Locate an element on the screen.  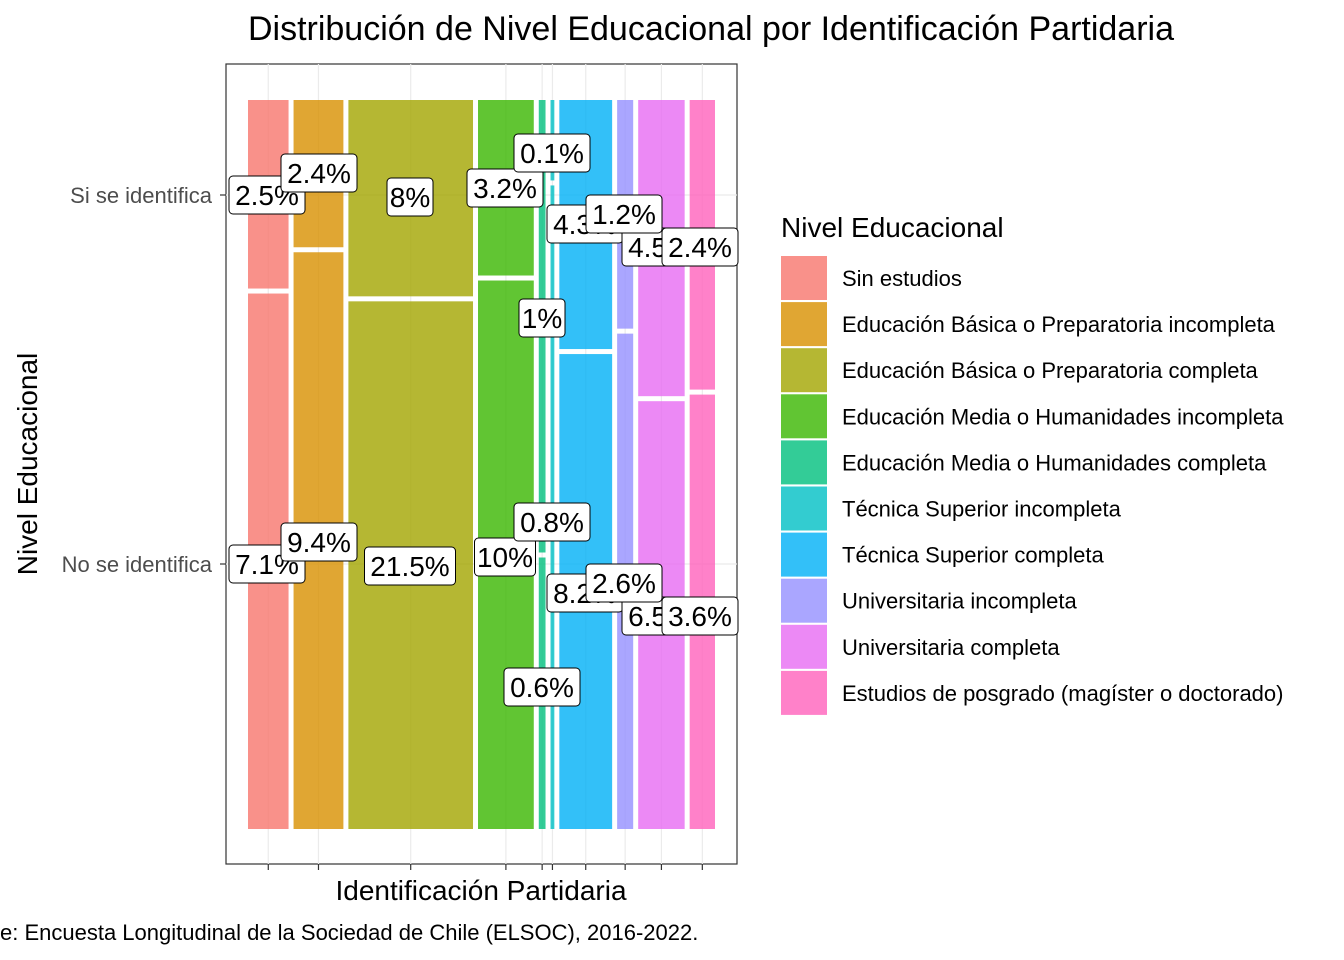
data-label-estudios-de-posgrado-magister-o-doctorado-no-se-identifica: 3.6% is located at coordinates (700, 616).